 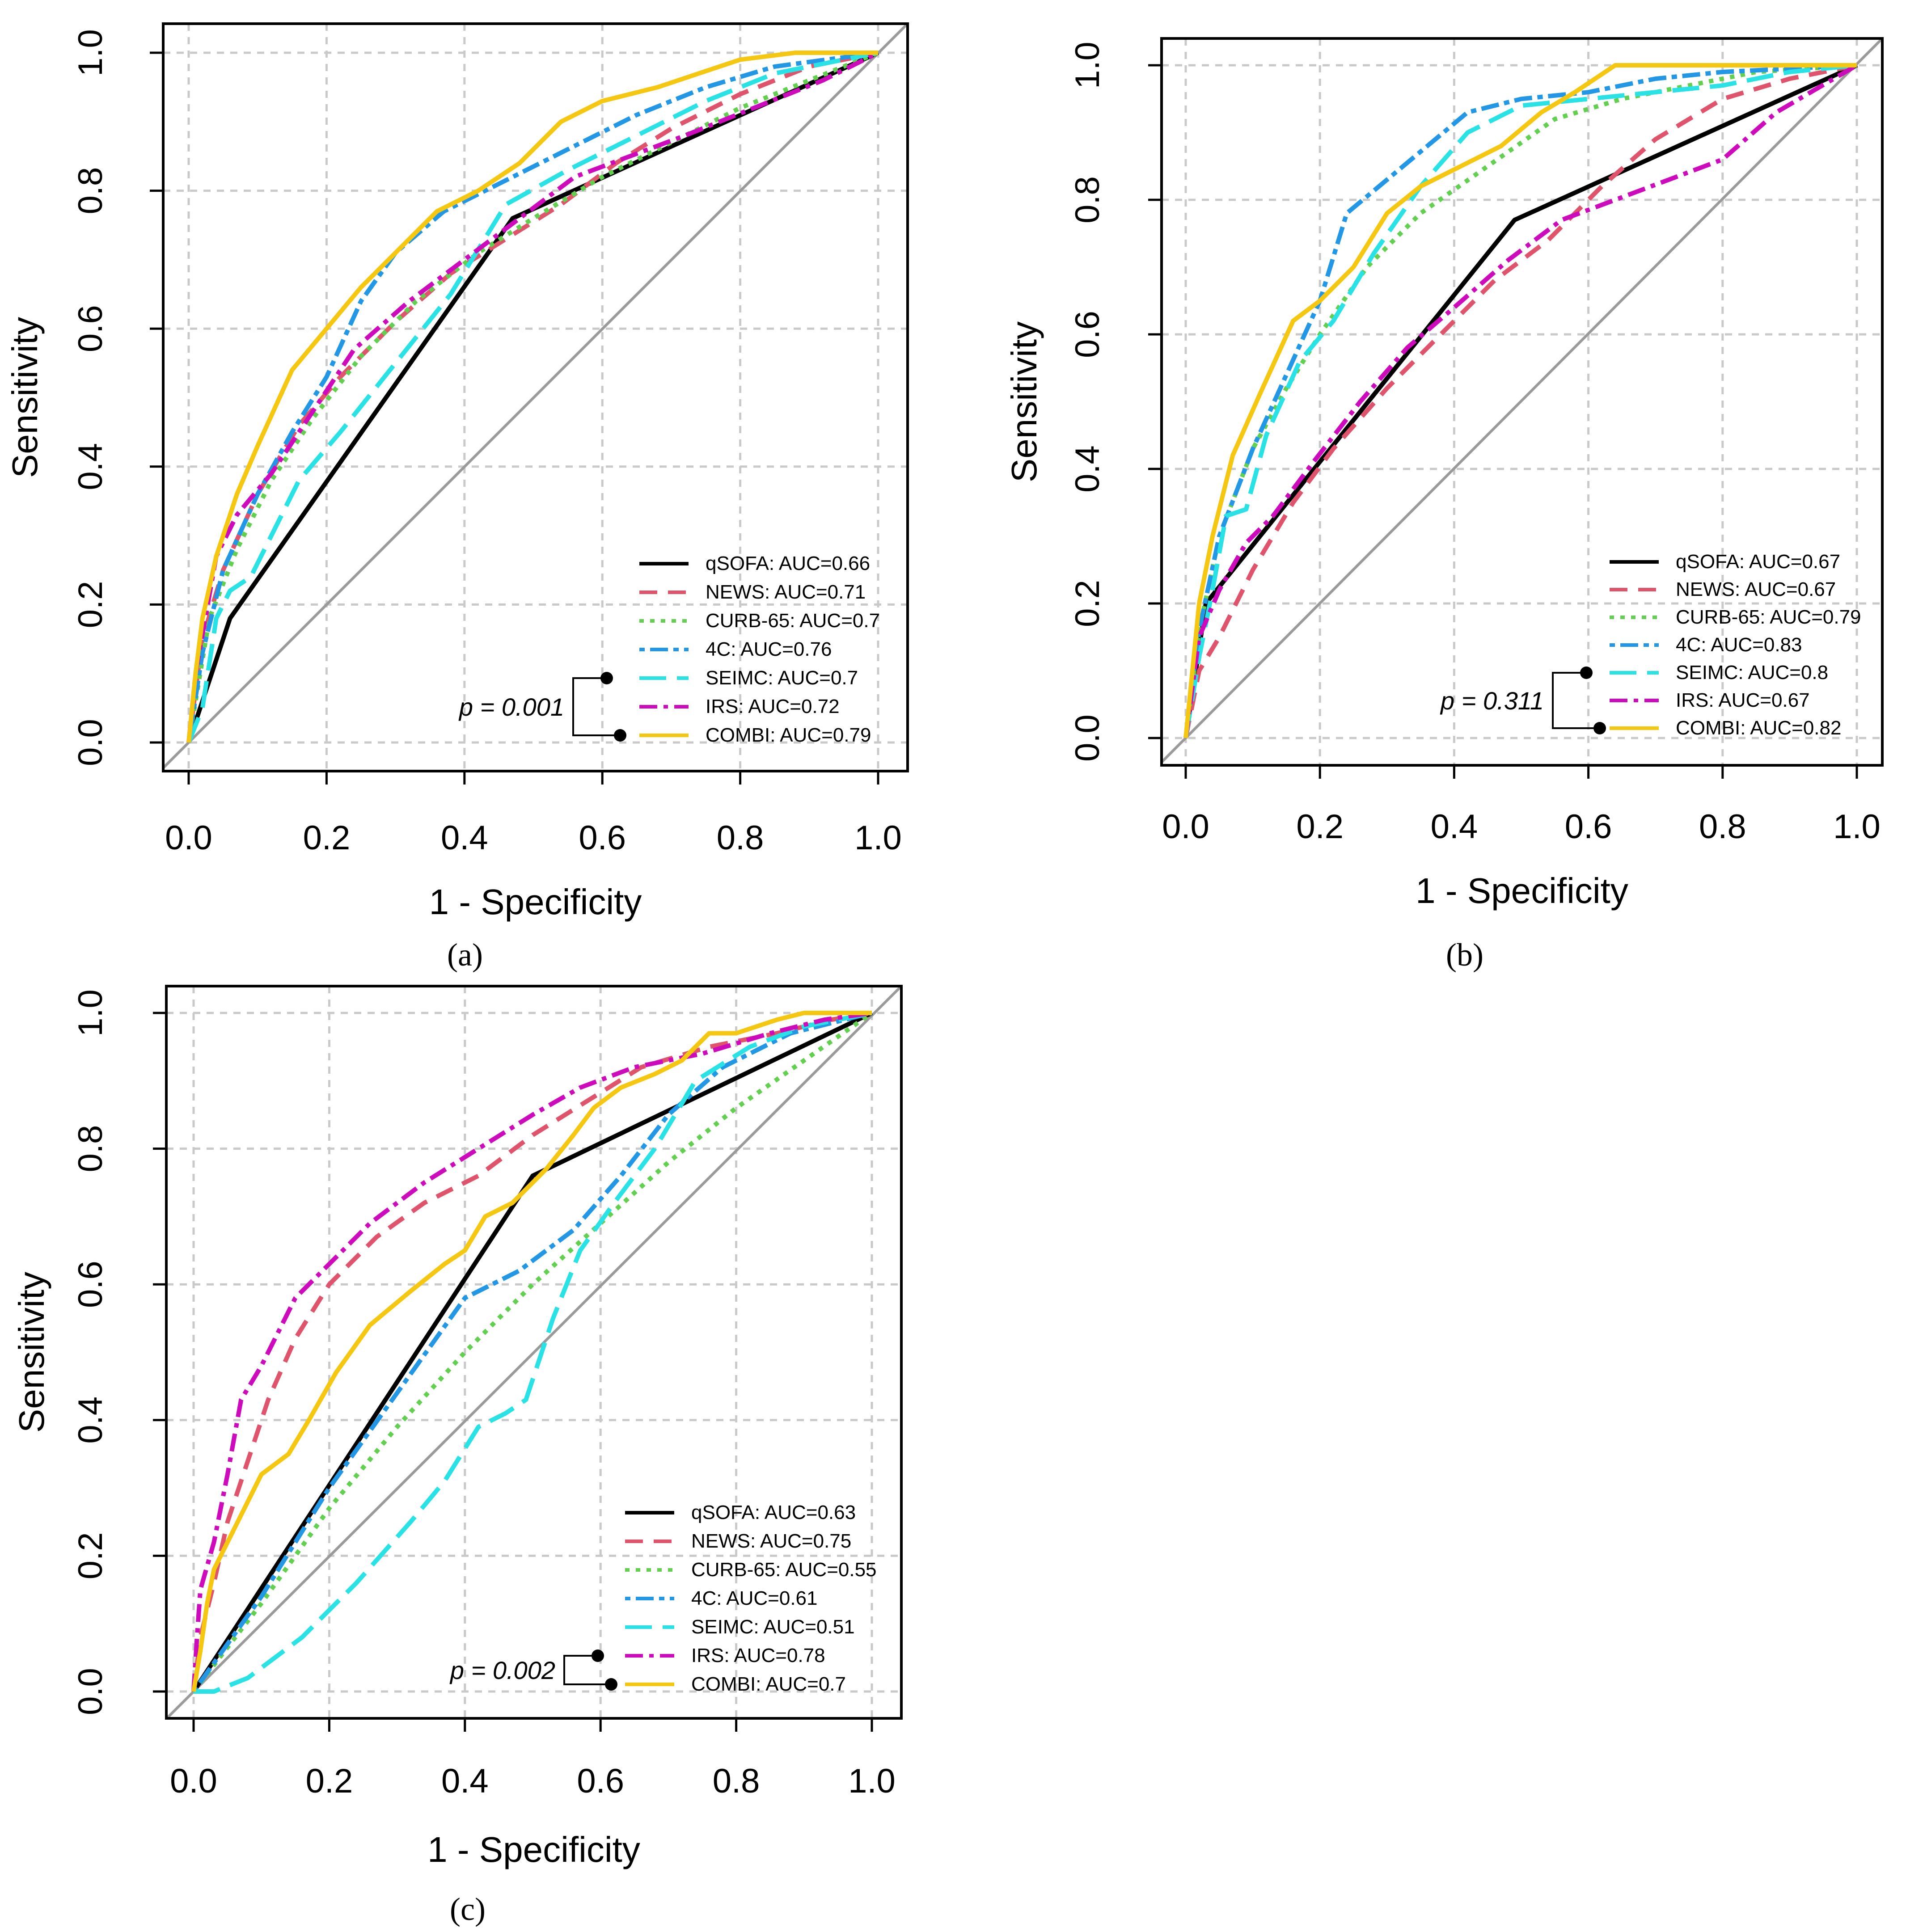 What do you see at coordinates (502, 1670) in the screenshot?
I see `p-value-label: p = 0.002` at bounding box center [502, 1670].